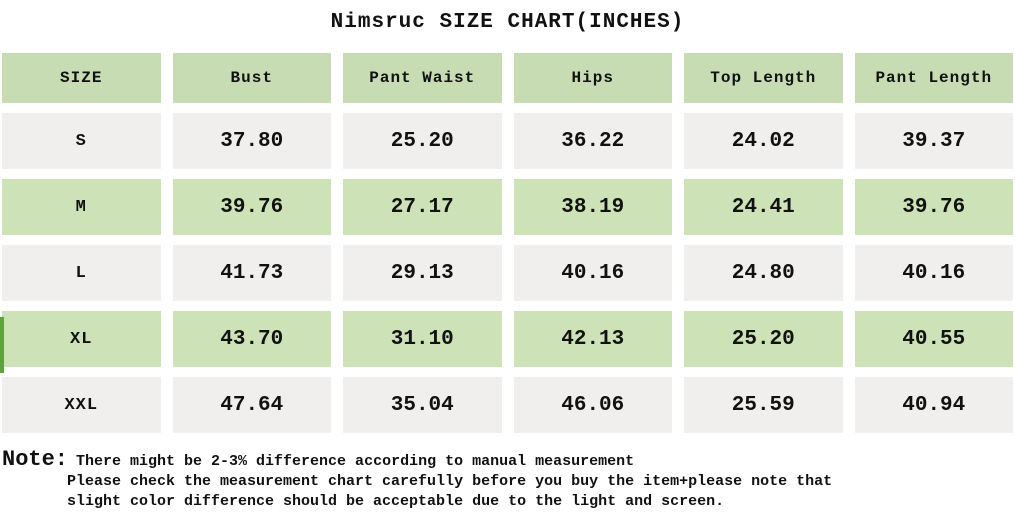  Describe the element at coordinates (592, 78) in the screenshot. I see `column-header-hips: Hips` at that location.